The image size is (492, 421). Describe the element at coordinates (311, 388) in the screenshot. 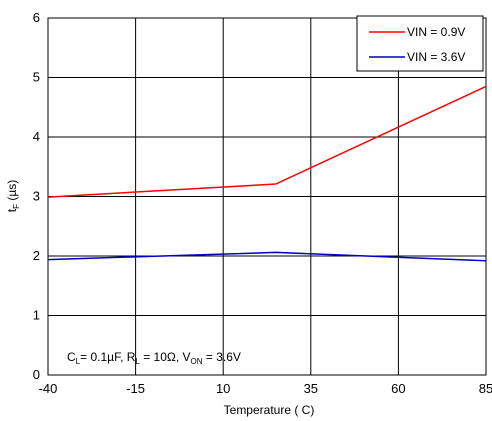

I see `x-tick-label: 35` at that location.